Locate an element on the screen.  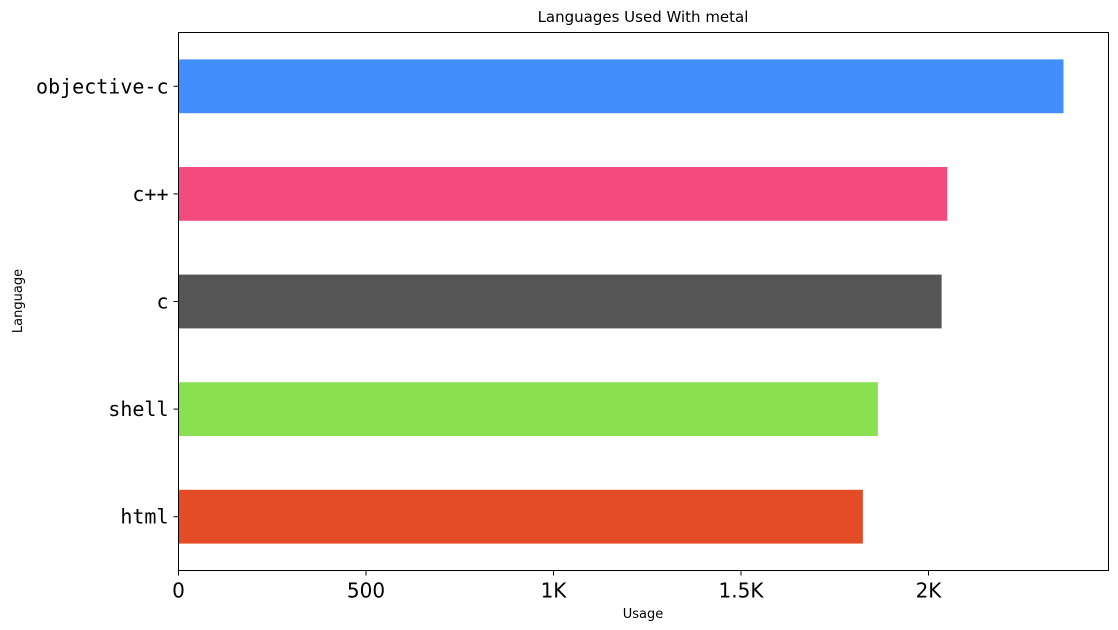
x-tick-label: 2K is located at coordinates (929, 591).